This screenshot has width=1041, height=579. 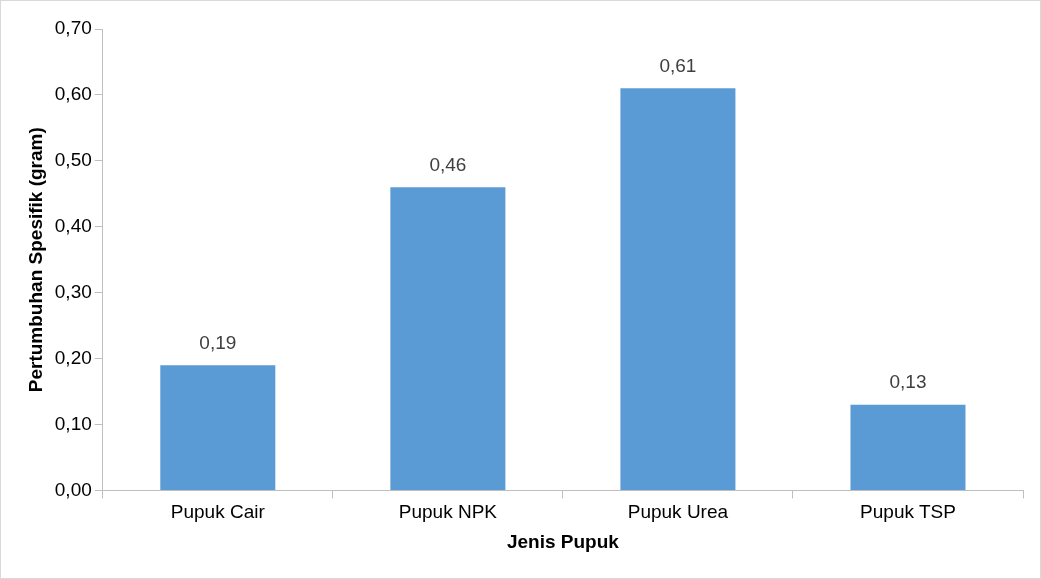 I want to click on x-tick-label: Pupuk Cair, so click(x=218, y=512).